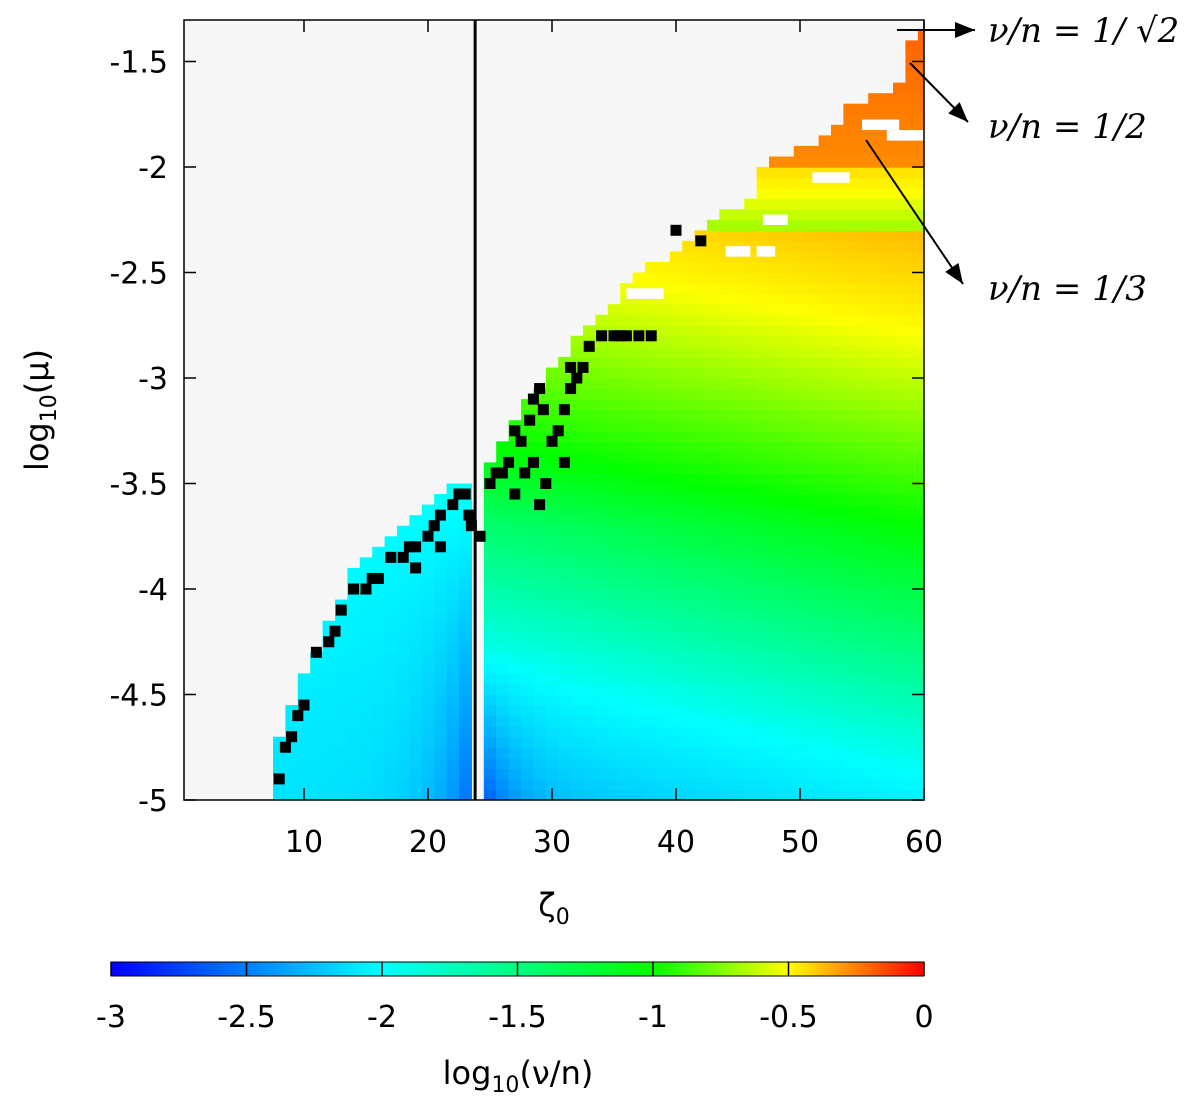 The image size is (1200, 1098). What do you see at coordinates (382, 1017) in the screenshot?
I see `colorbar-tick-label: -2` at bounding box center [382, 1017].